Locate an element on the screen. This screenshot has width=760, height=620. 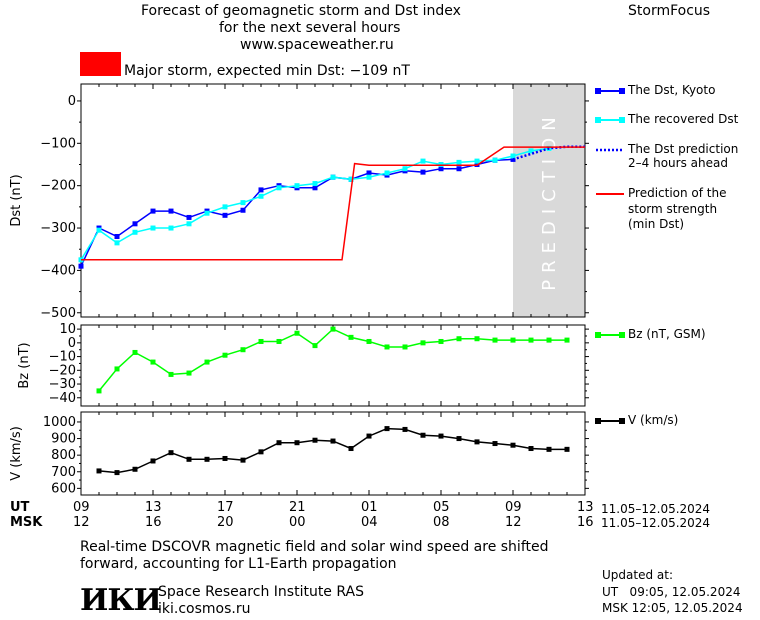
prediction-region is located at coordinates (549, 200).